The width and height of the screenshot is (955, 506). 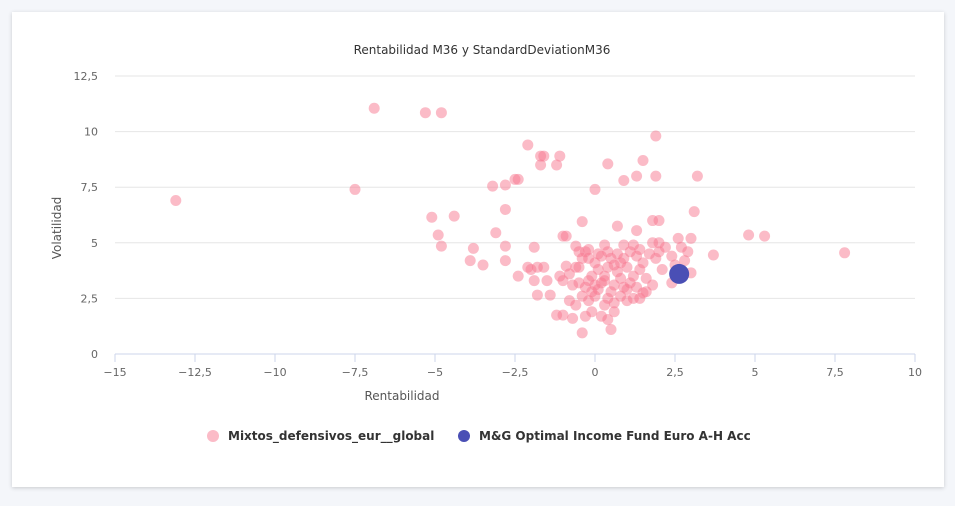 What do you see at coordinates (90, 187) in the screenshot?
I see `y-tick-label: 7,5` at bounding box center [90, 187].